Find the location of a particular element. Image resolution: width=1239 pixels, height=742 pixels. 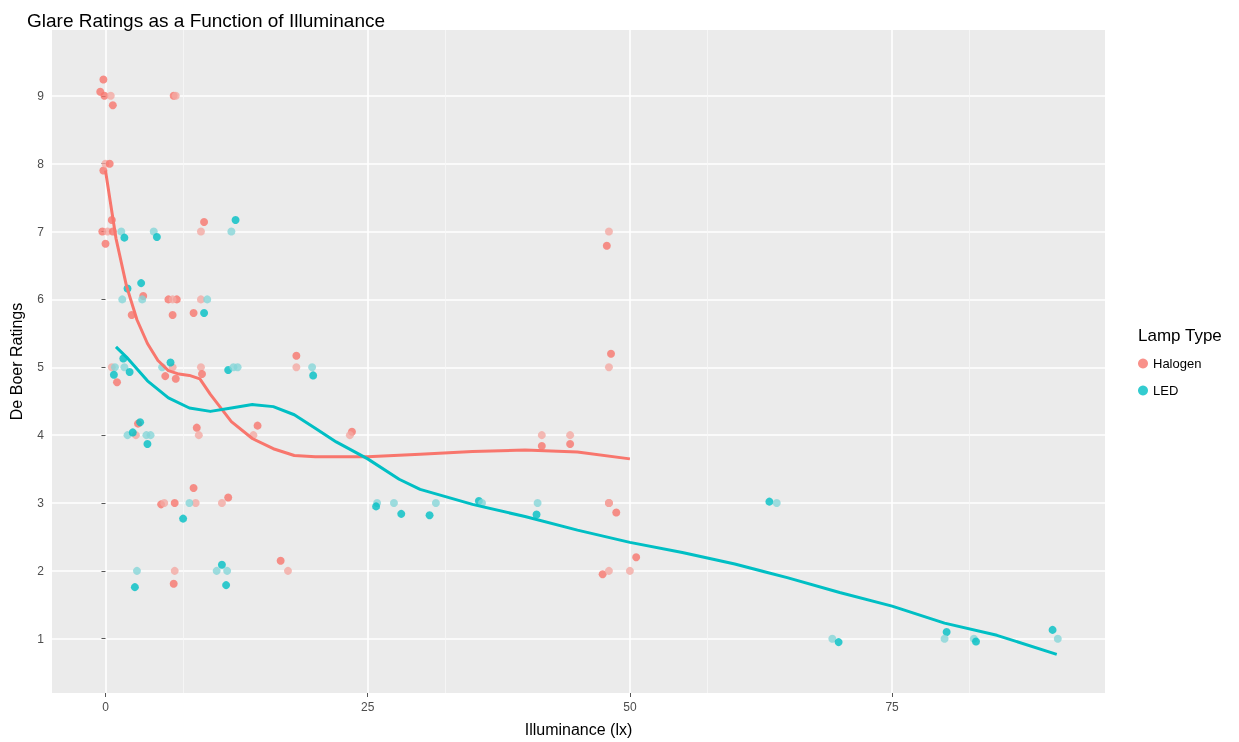

legend-label: Halogen is located at coordinates (1177, 363).